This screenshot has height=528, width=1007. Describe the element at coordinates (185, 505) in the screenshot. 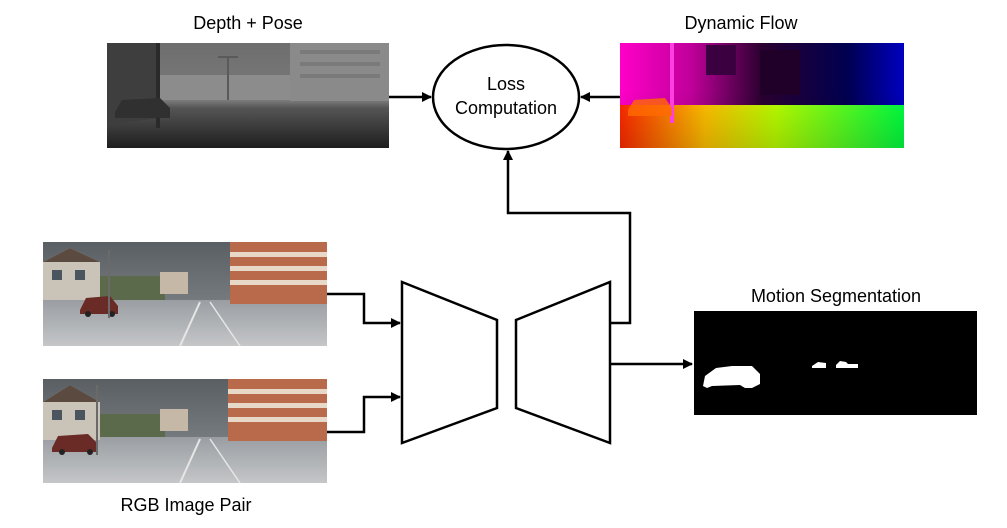

I see `rgb-image-pair-label: RGB Image Pair` at that location.